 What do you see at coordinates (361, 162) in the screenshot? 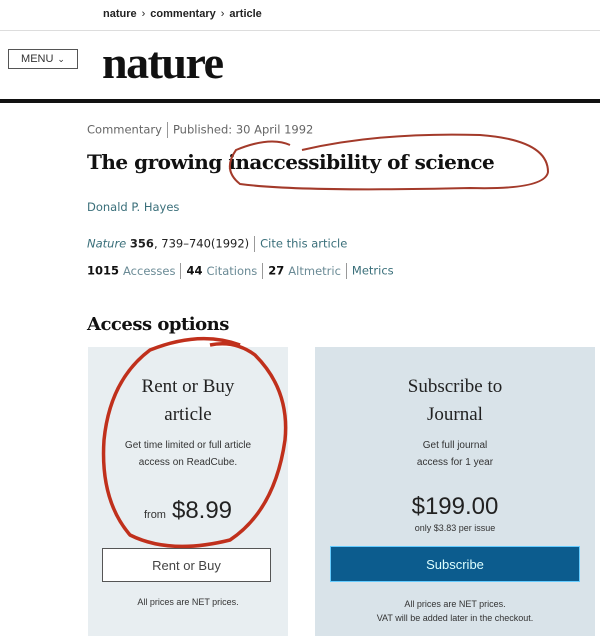
I see `title-highlight: inaccessibility of science` at bounding box center [361, 162].